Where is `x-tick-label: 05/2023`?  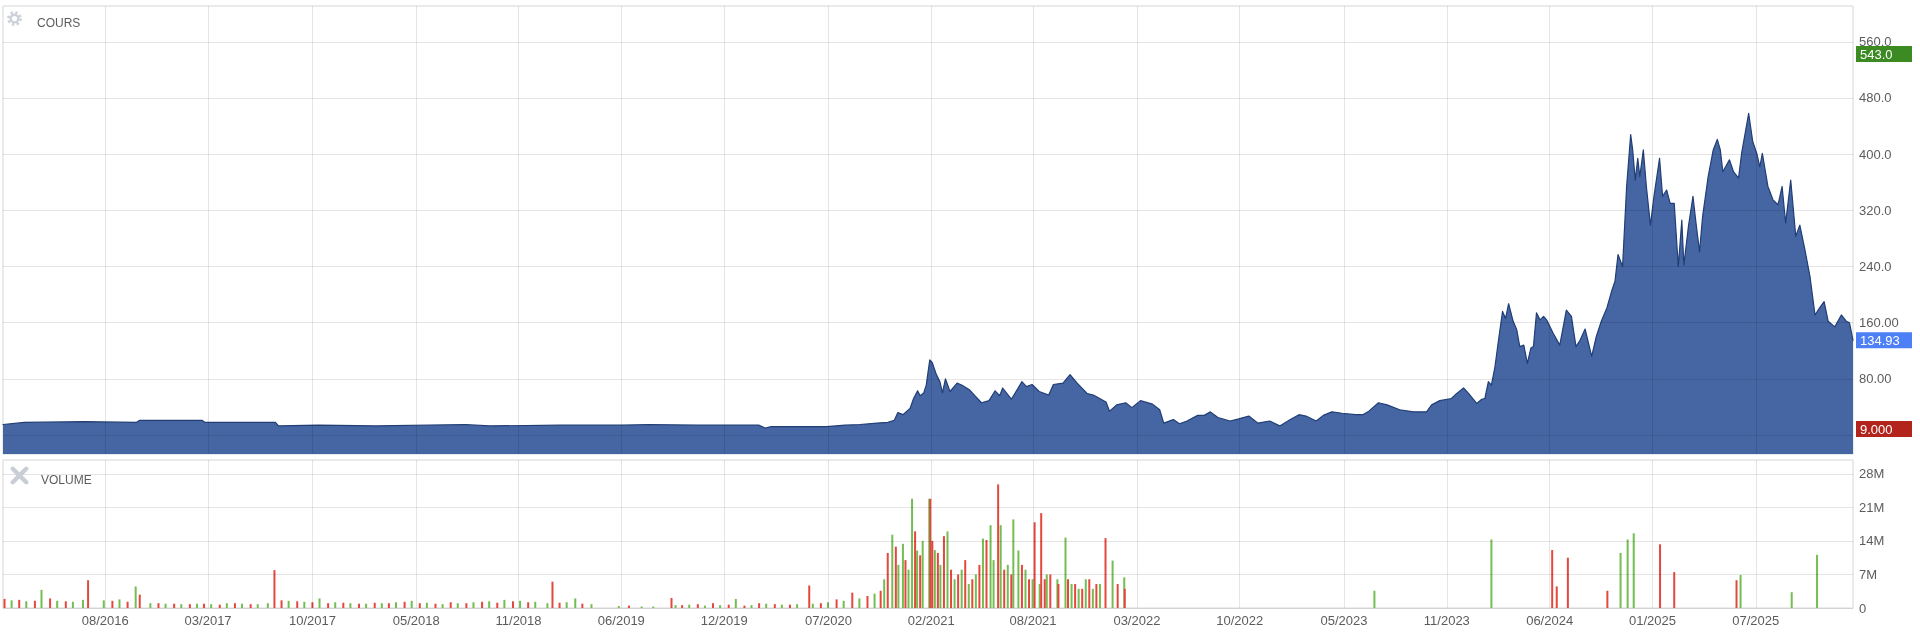
x-tick-label: 05/2023 is located at coordinates (1344, 620).